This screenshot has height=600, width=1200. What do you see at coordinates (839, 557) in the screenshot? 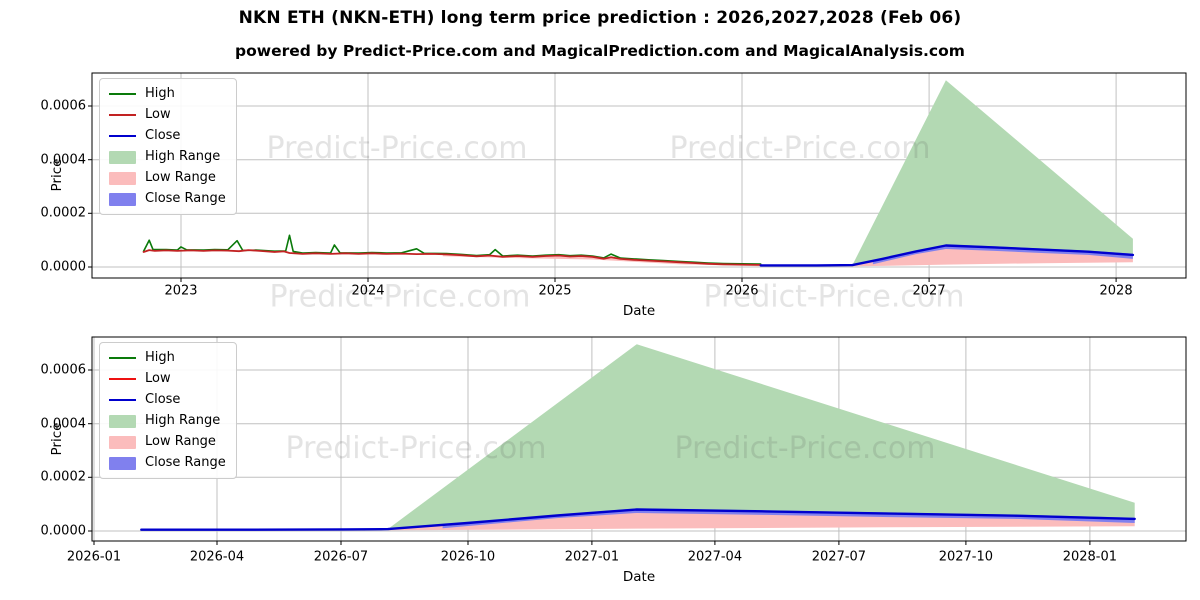
I see `x-tick-label: 2027-07` at bounding box center [839, 557].